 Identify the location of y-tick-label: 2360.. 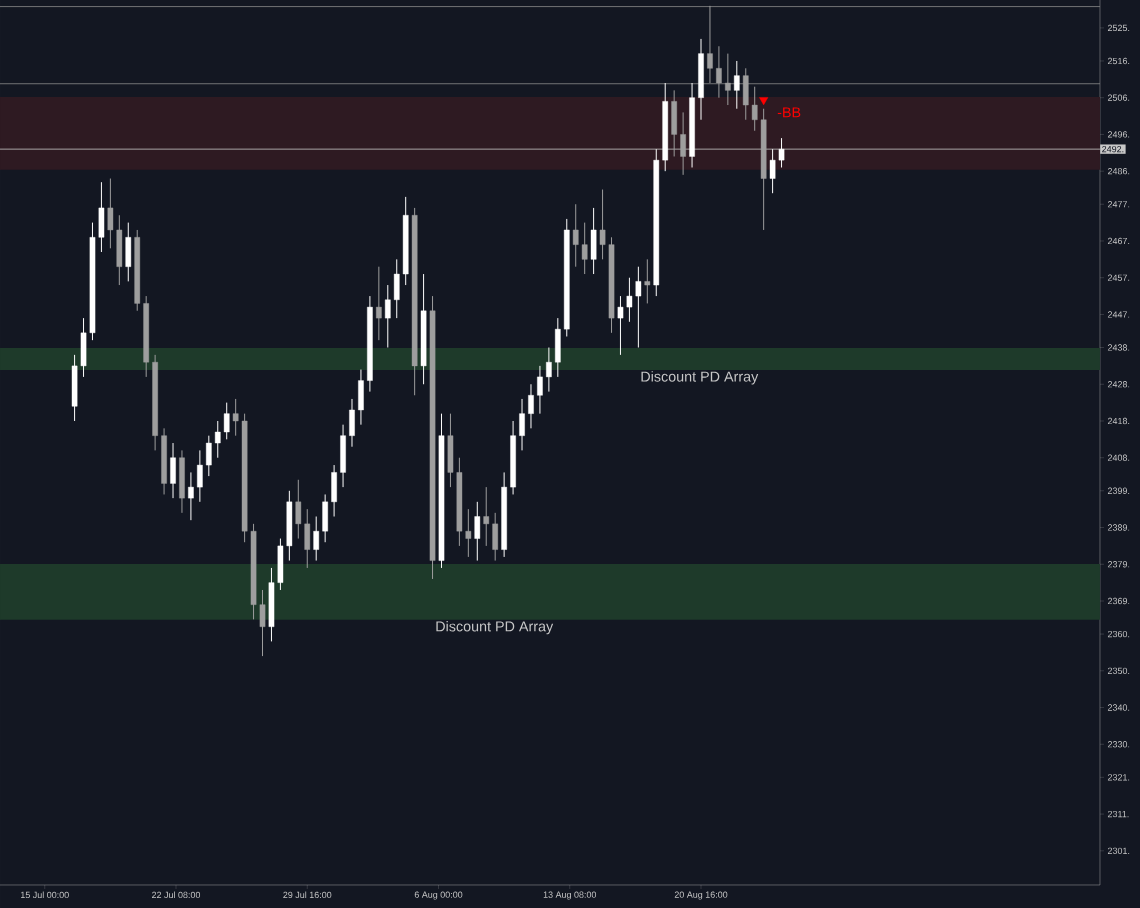
(1118, 634).